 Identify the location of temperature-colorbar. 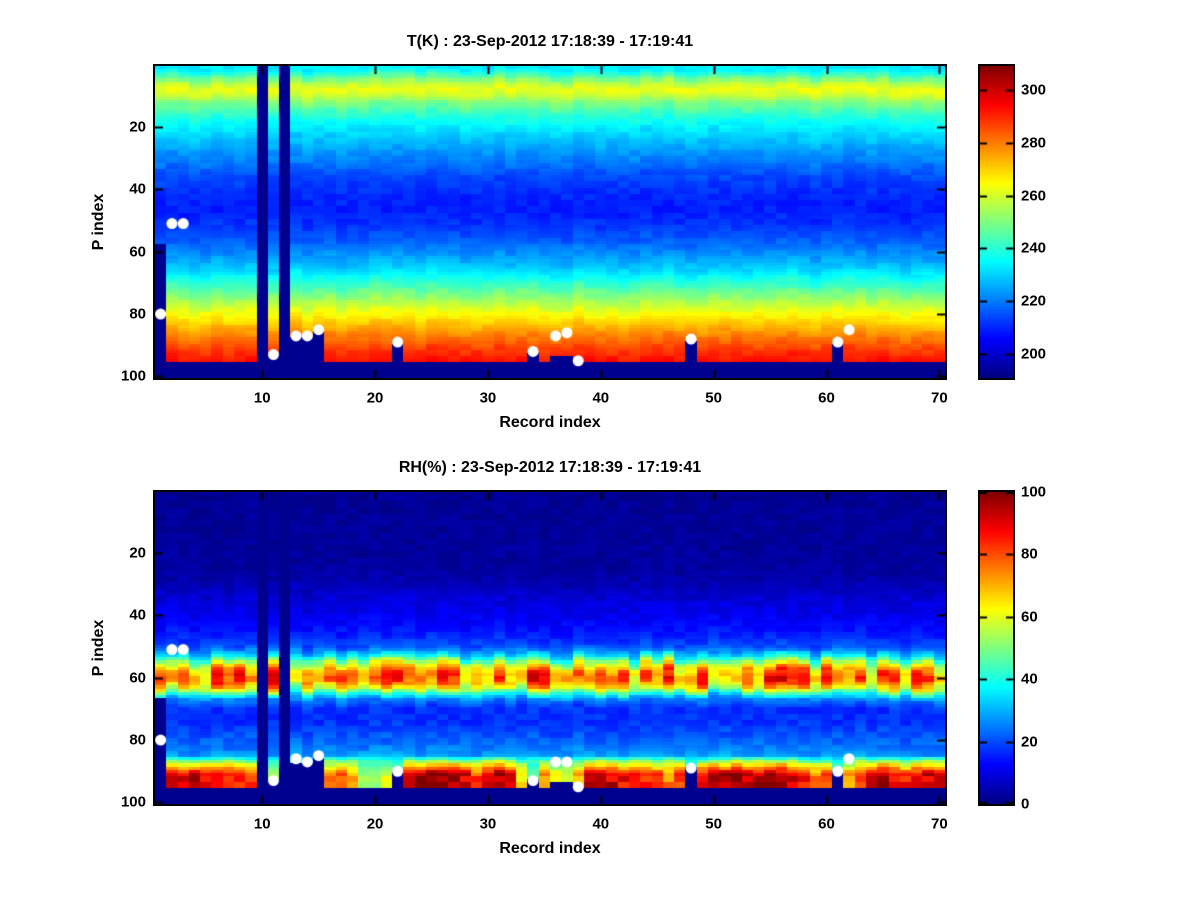
(996, 222).